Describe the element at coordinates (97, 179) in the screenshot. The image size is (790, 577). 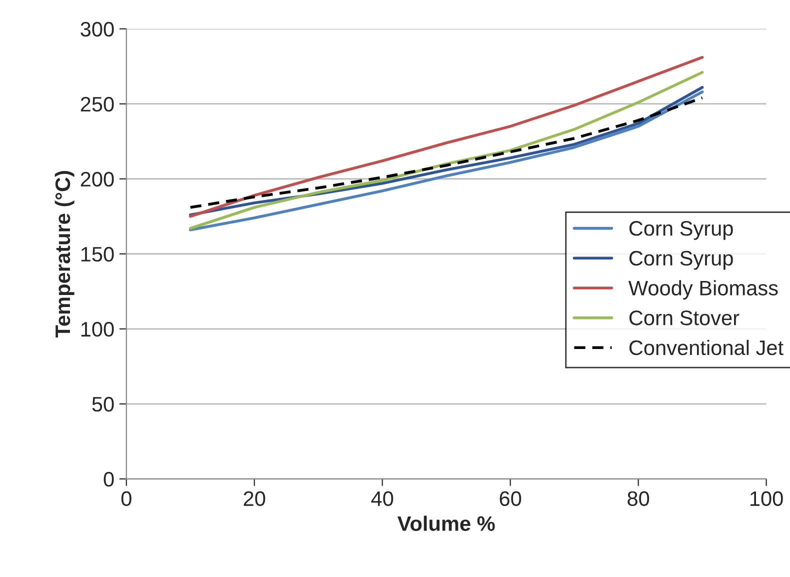
I see `y-tick-label: 200` at that location.